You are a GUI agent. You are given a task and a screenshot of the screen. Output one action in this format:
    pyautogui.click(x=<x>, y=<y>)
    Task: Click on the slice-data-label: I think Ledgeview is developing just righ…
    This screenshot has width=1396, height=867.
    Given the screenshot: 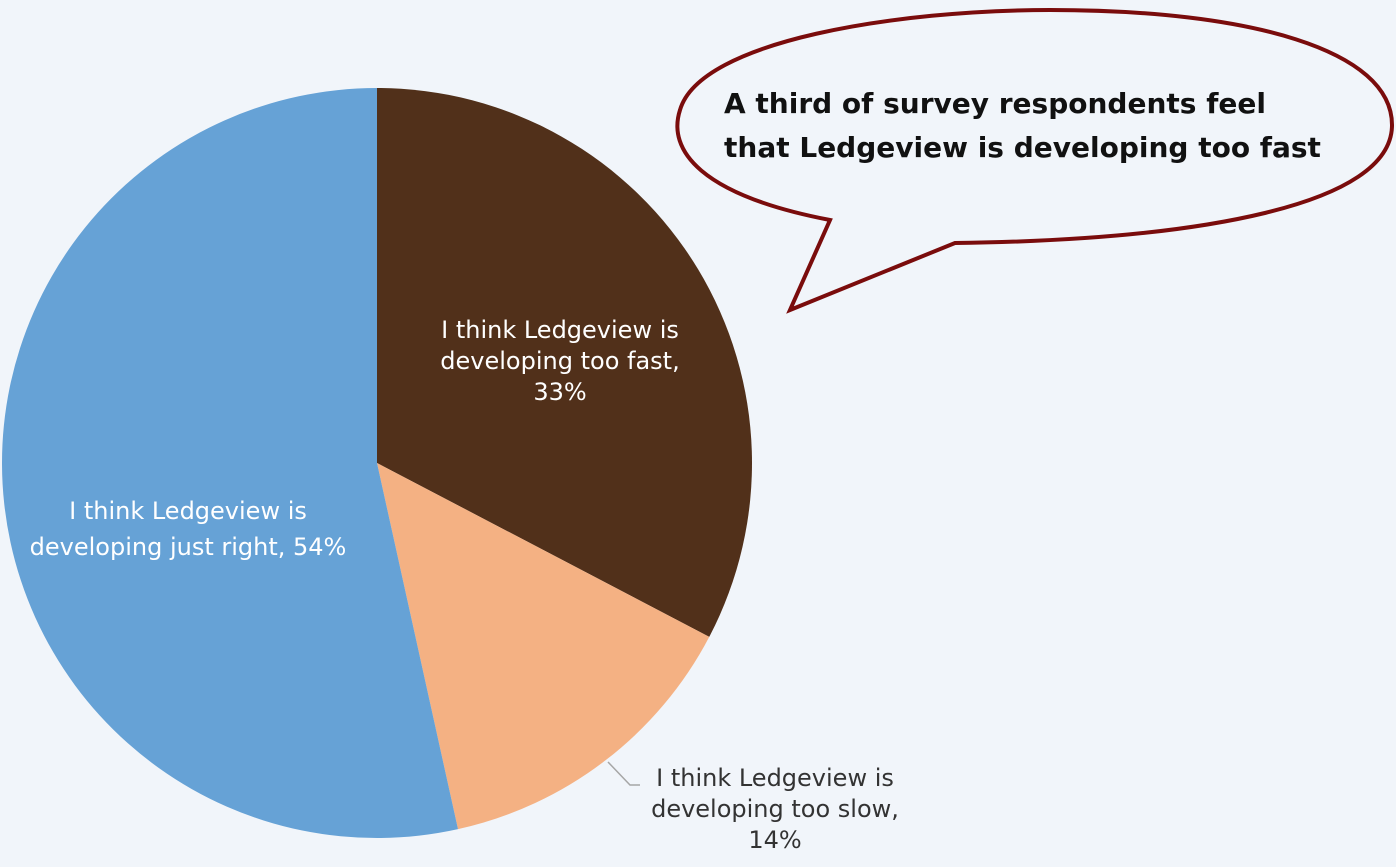 What is the action you would take?
    pyautogui.click(x=188, y=529)
    